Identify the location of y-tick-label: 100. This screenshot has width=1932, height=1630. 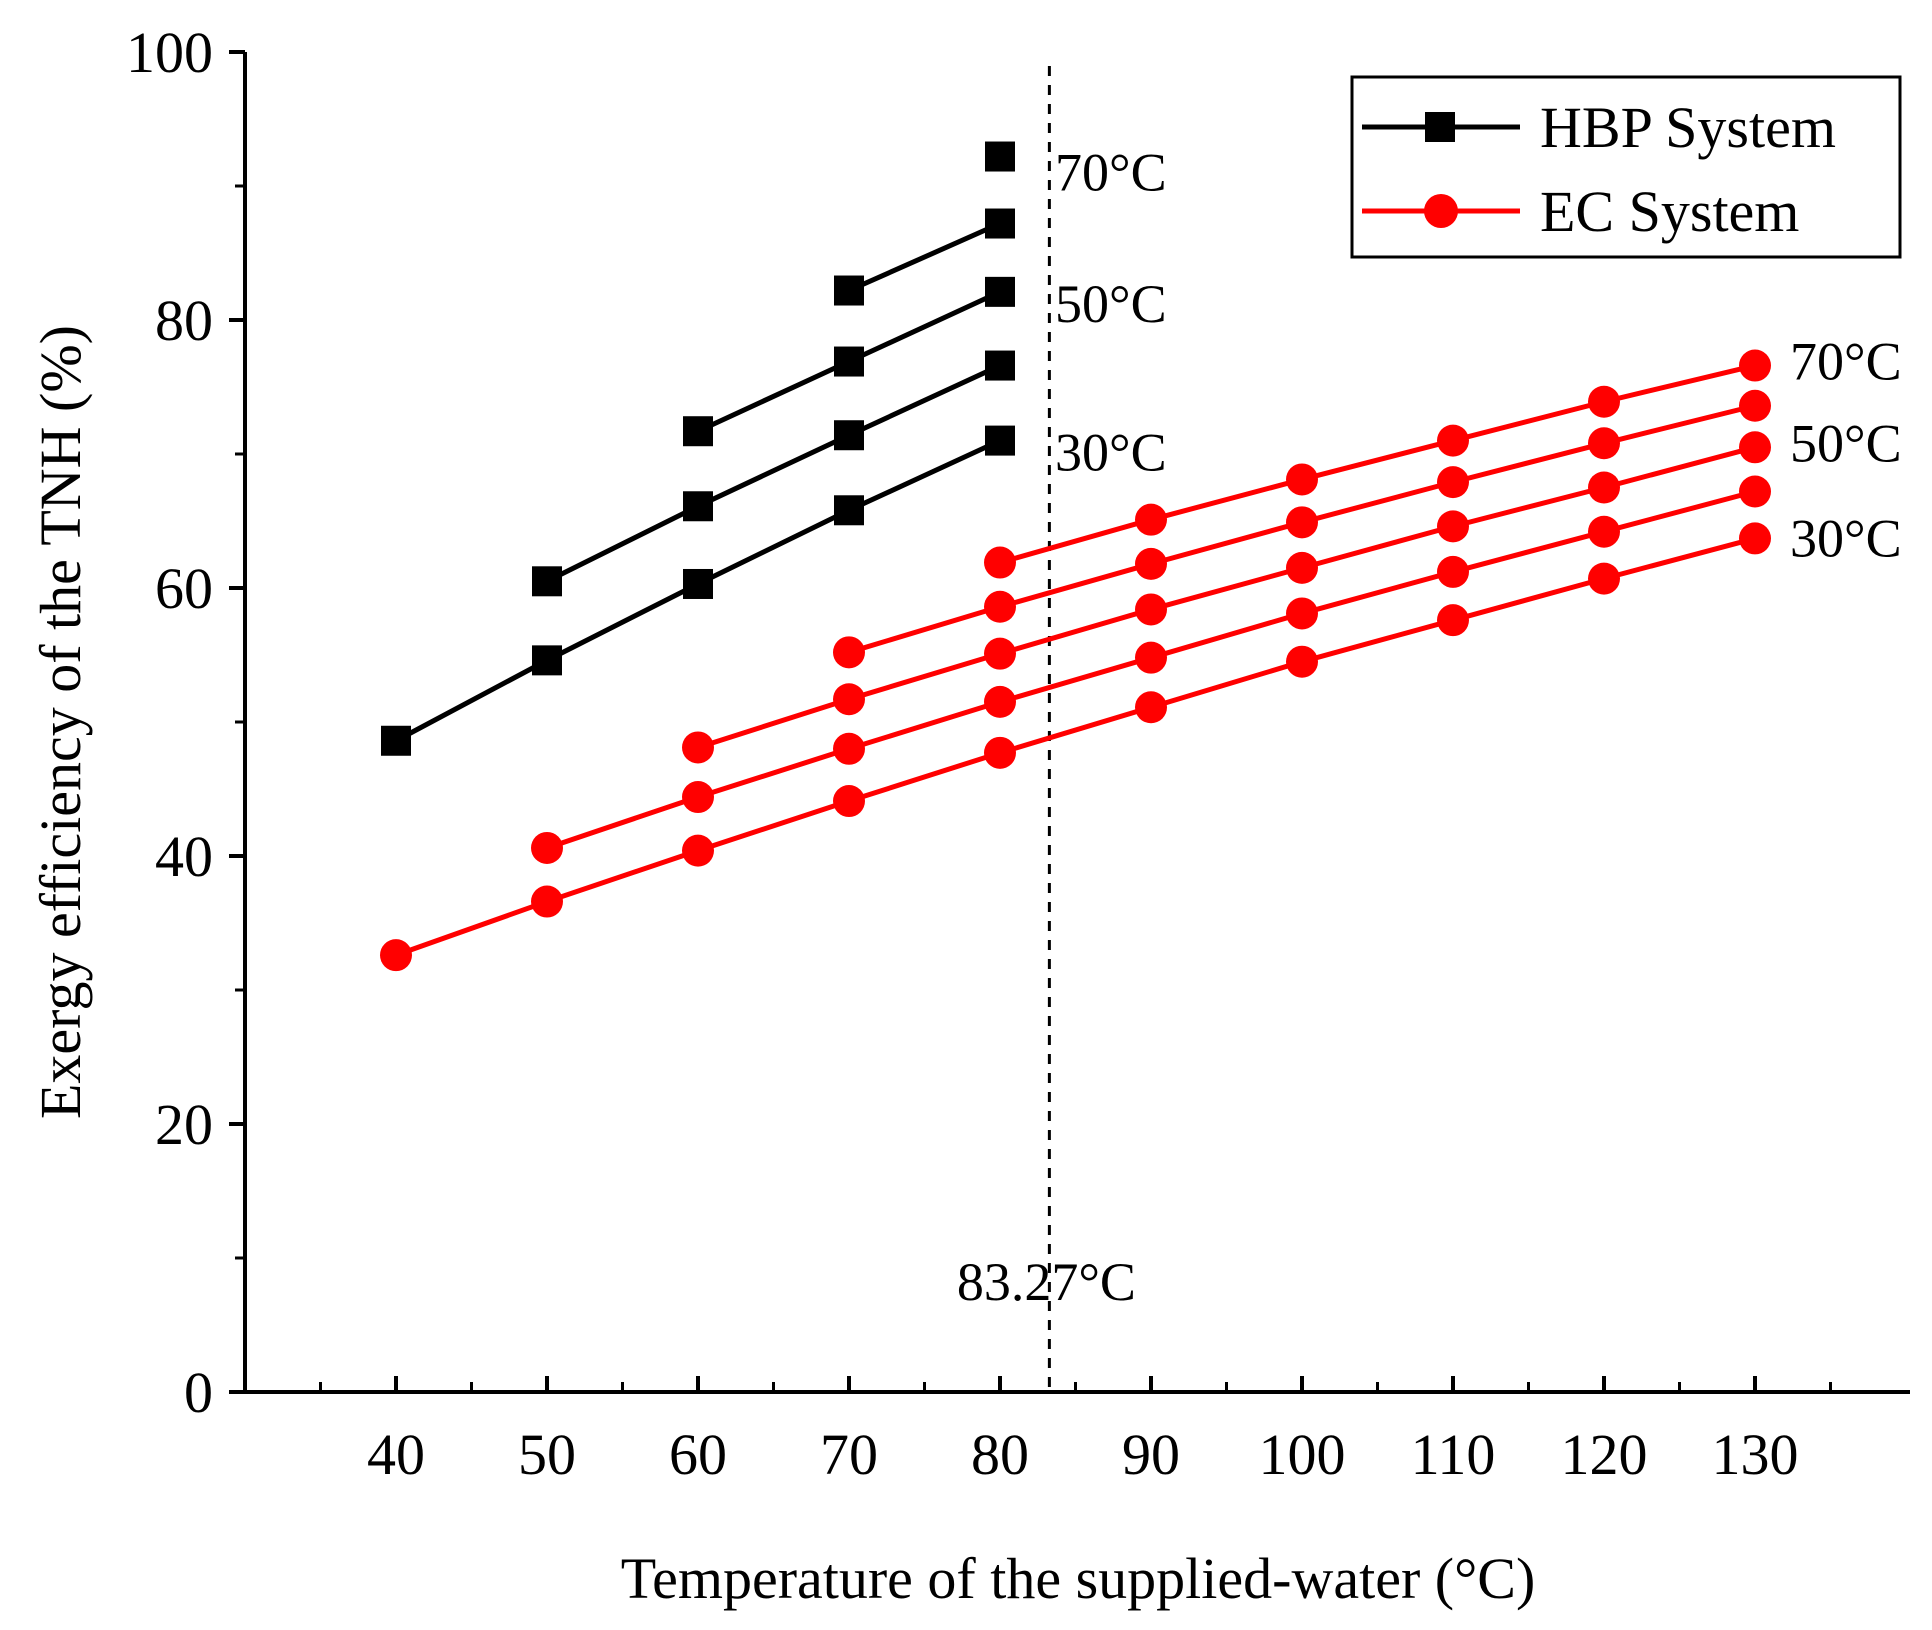
(169, 52).